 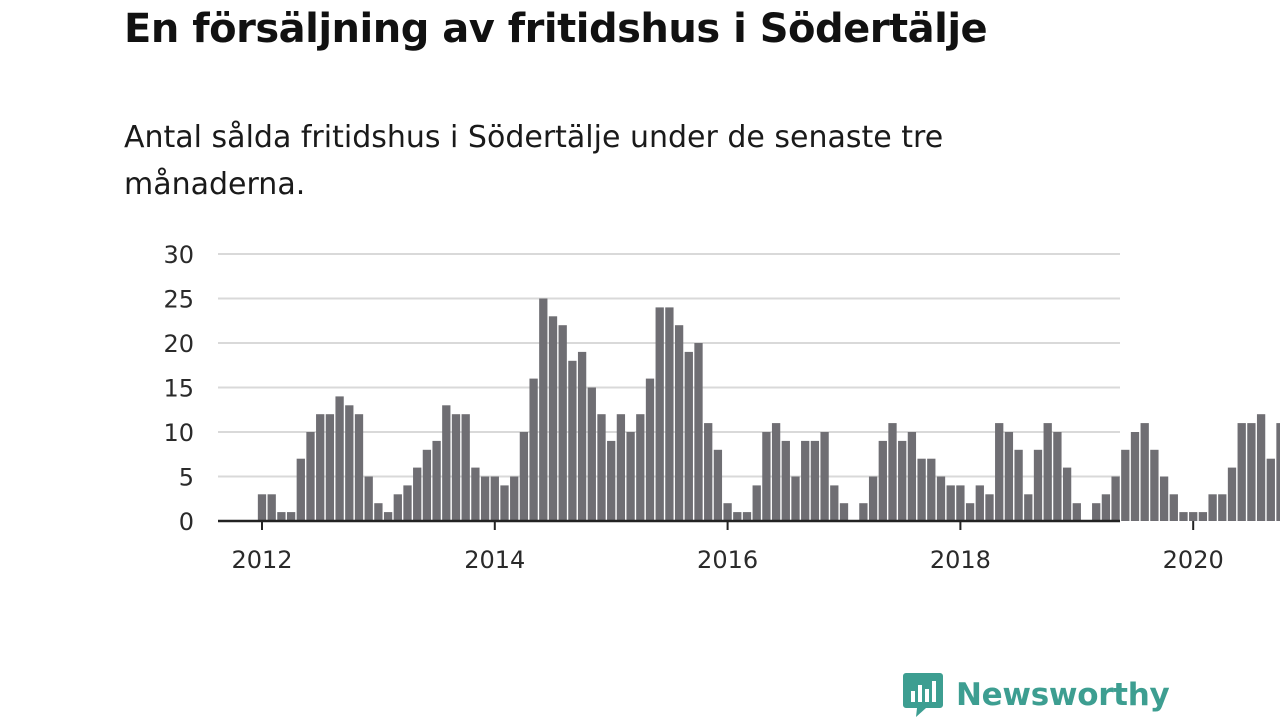 What do you see at coordinates (186, 478) in the screenshot?
I see `y-tick-label: 5` at bounding box center [186, 478].